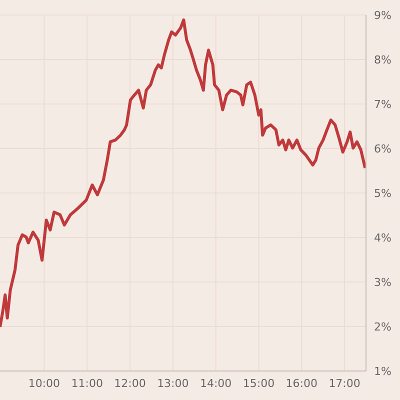  I want to click on y-tick-label: 6%, so click(383, 149).